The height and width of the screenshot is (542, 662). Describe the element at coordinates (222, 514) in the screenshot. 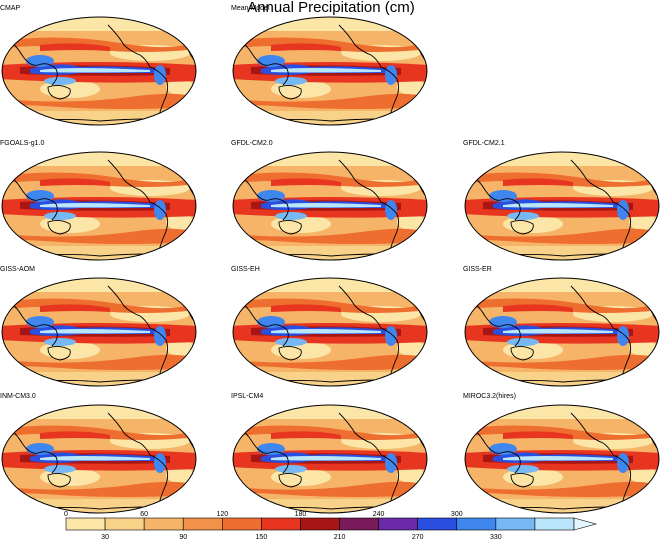

I see `colorbar-upper-tick: 120` at that location.